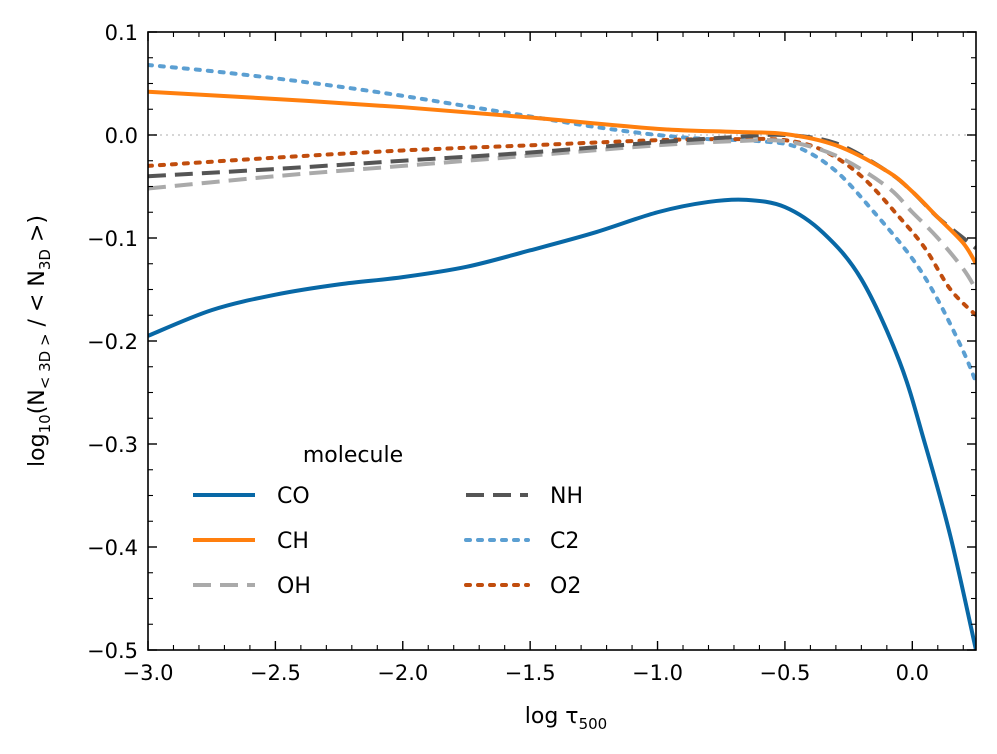 This screenshot has width=997, height=754. What do you see at coordinates (530, 673) in the screenshot?
I see `x-tick-label: −1.5` at bounding box center [530, 673].